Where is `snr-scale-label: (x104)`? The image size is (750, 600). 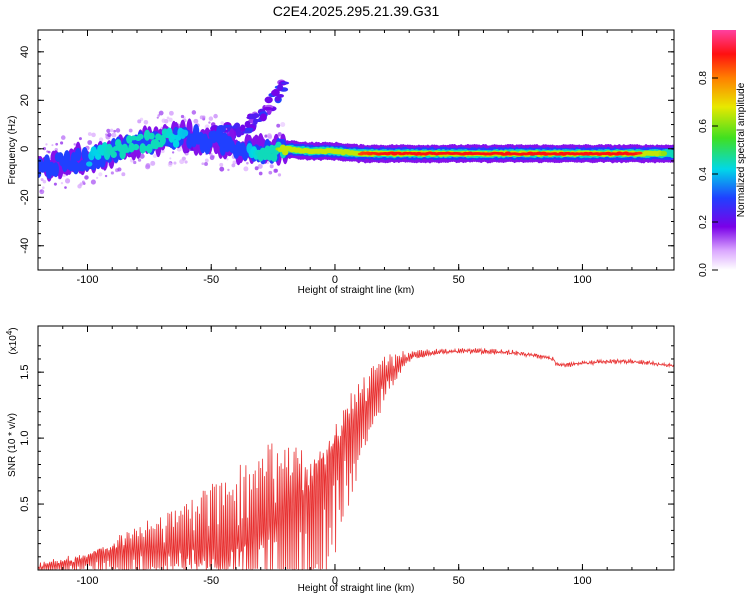 snr-scale-label: (x104) is located at coordinates (12, 340).